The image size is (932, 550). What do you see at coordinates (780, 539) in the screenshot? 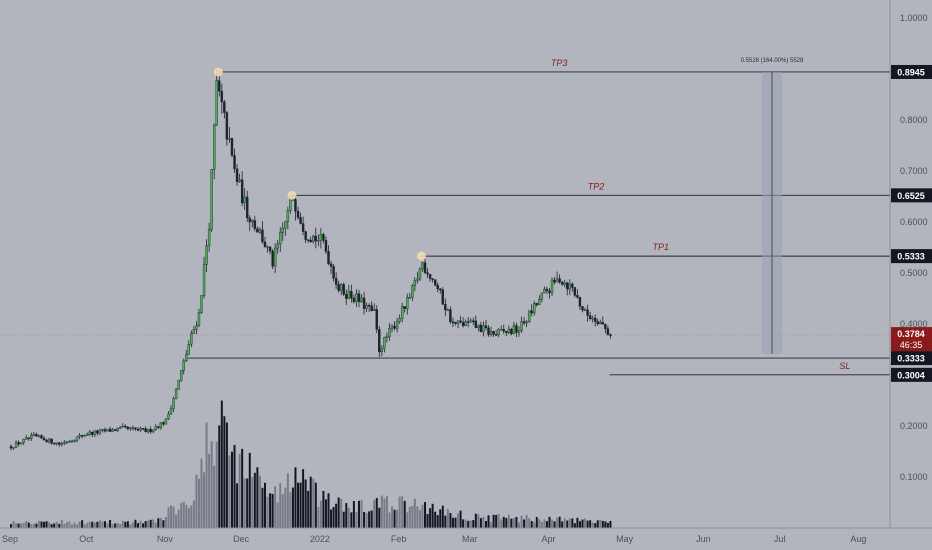
I see `x-tick-label: Jul` at bounding box center [780, 539].